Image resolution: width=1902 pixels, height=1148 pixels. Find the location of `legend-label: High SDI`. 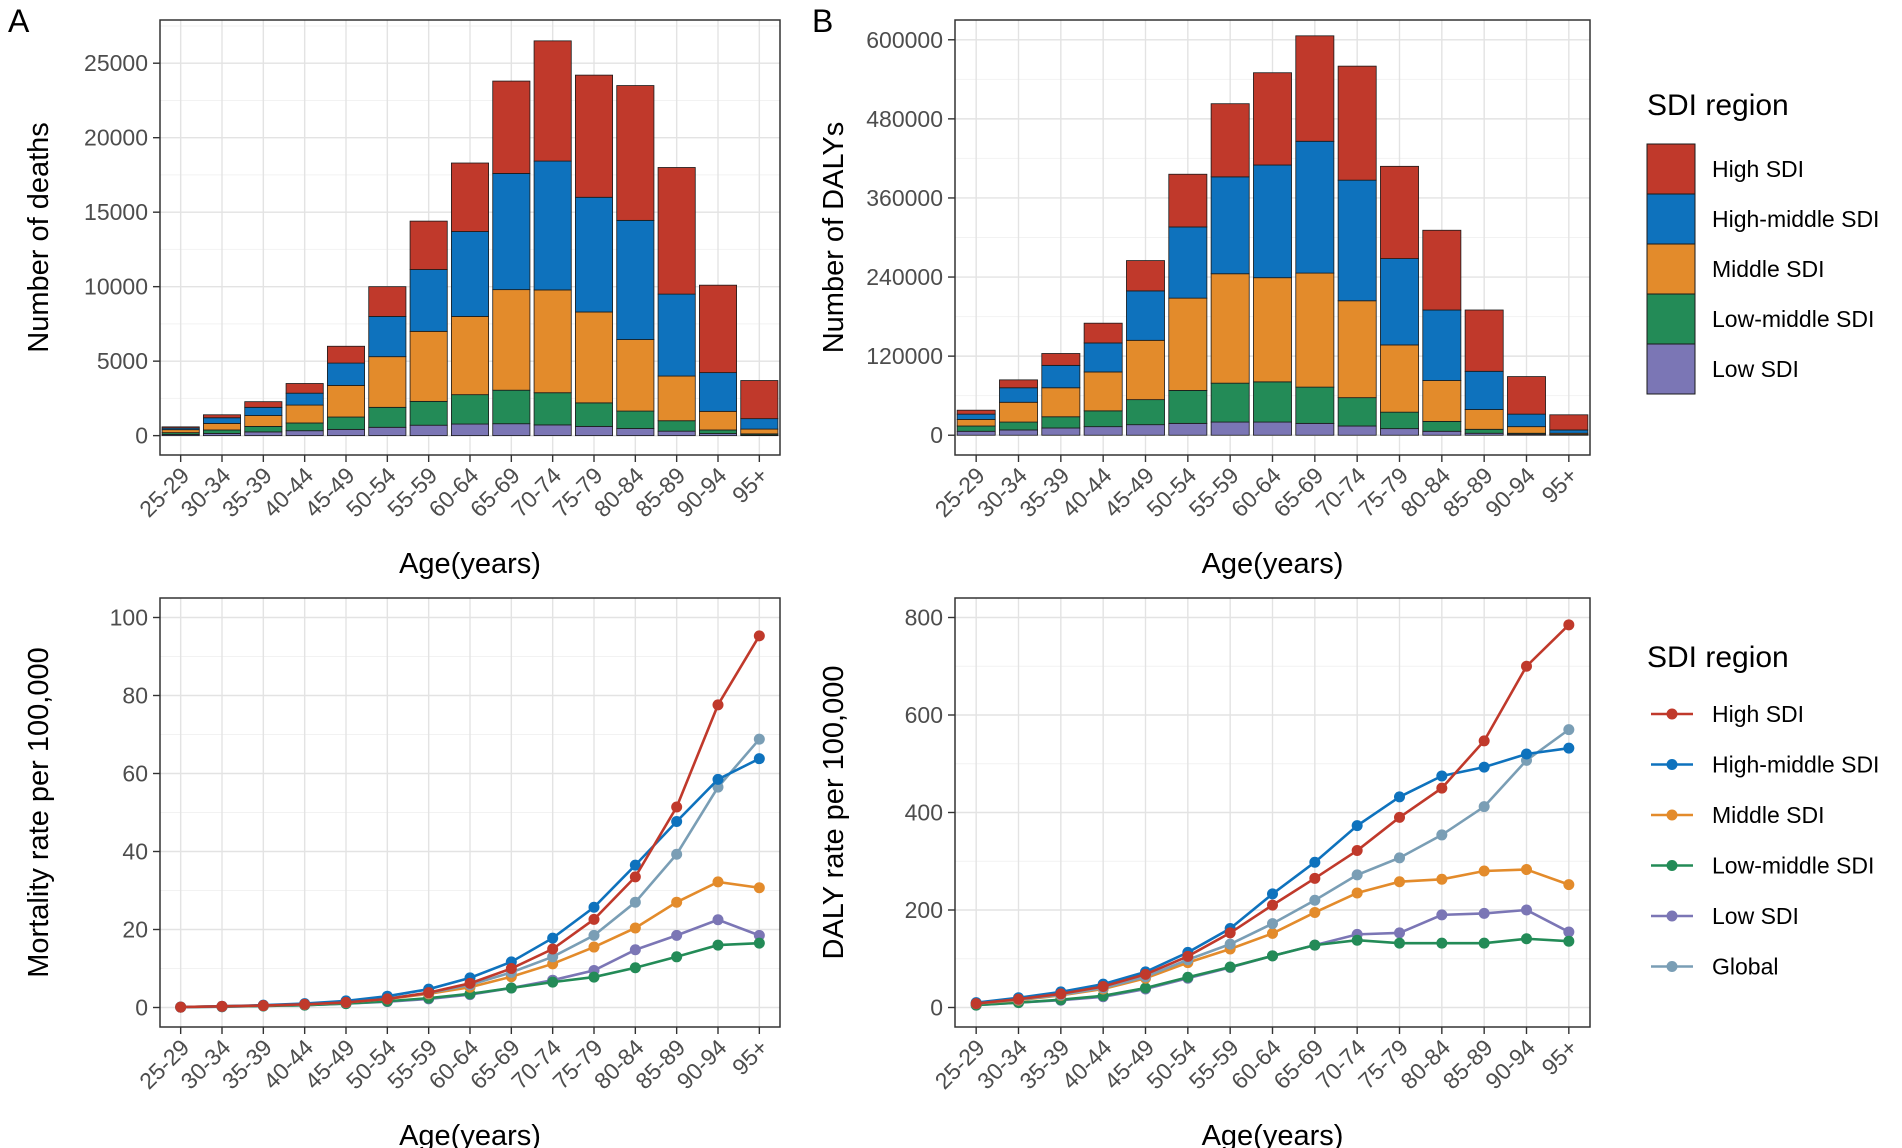

legend-label: High SDI is located at coordinates (1758, 169).